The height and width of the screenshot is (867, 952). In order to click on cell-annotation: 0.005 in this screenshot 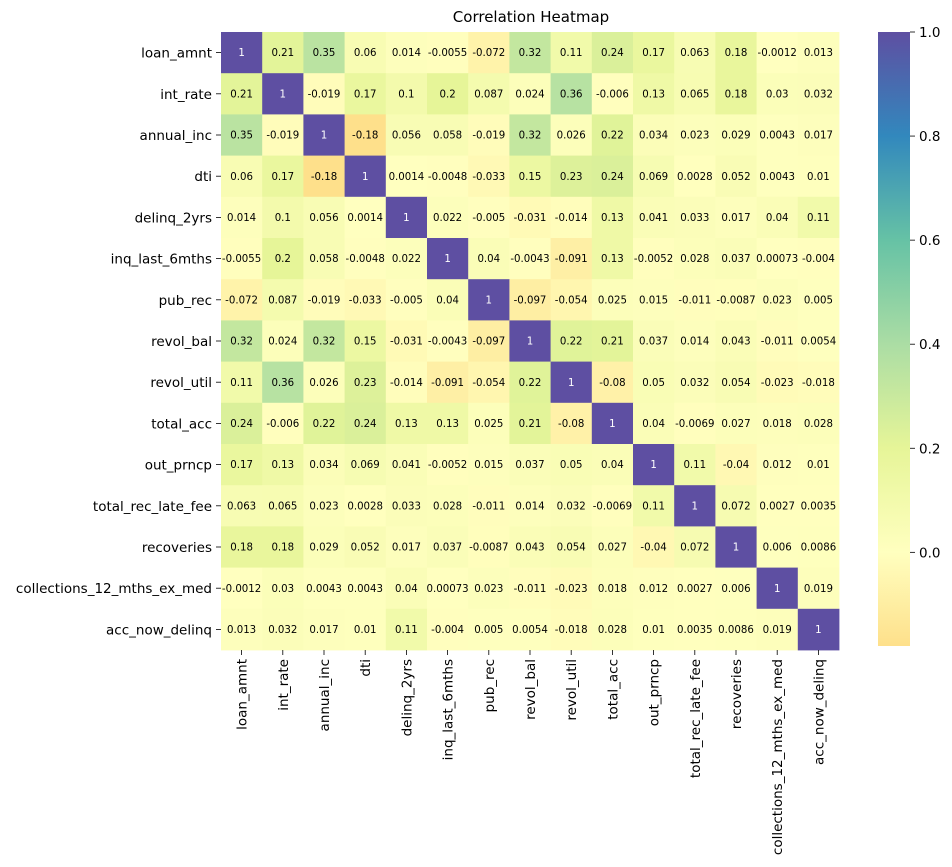, I will do `click(488, 630)`.